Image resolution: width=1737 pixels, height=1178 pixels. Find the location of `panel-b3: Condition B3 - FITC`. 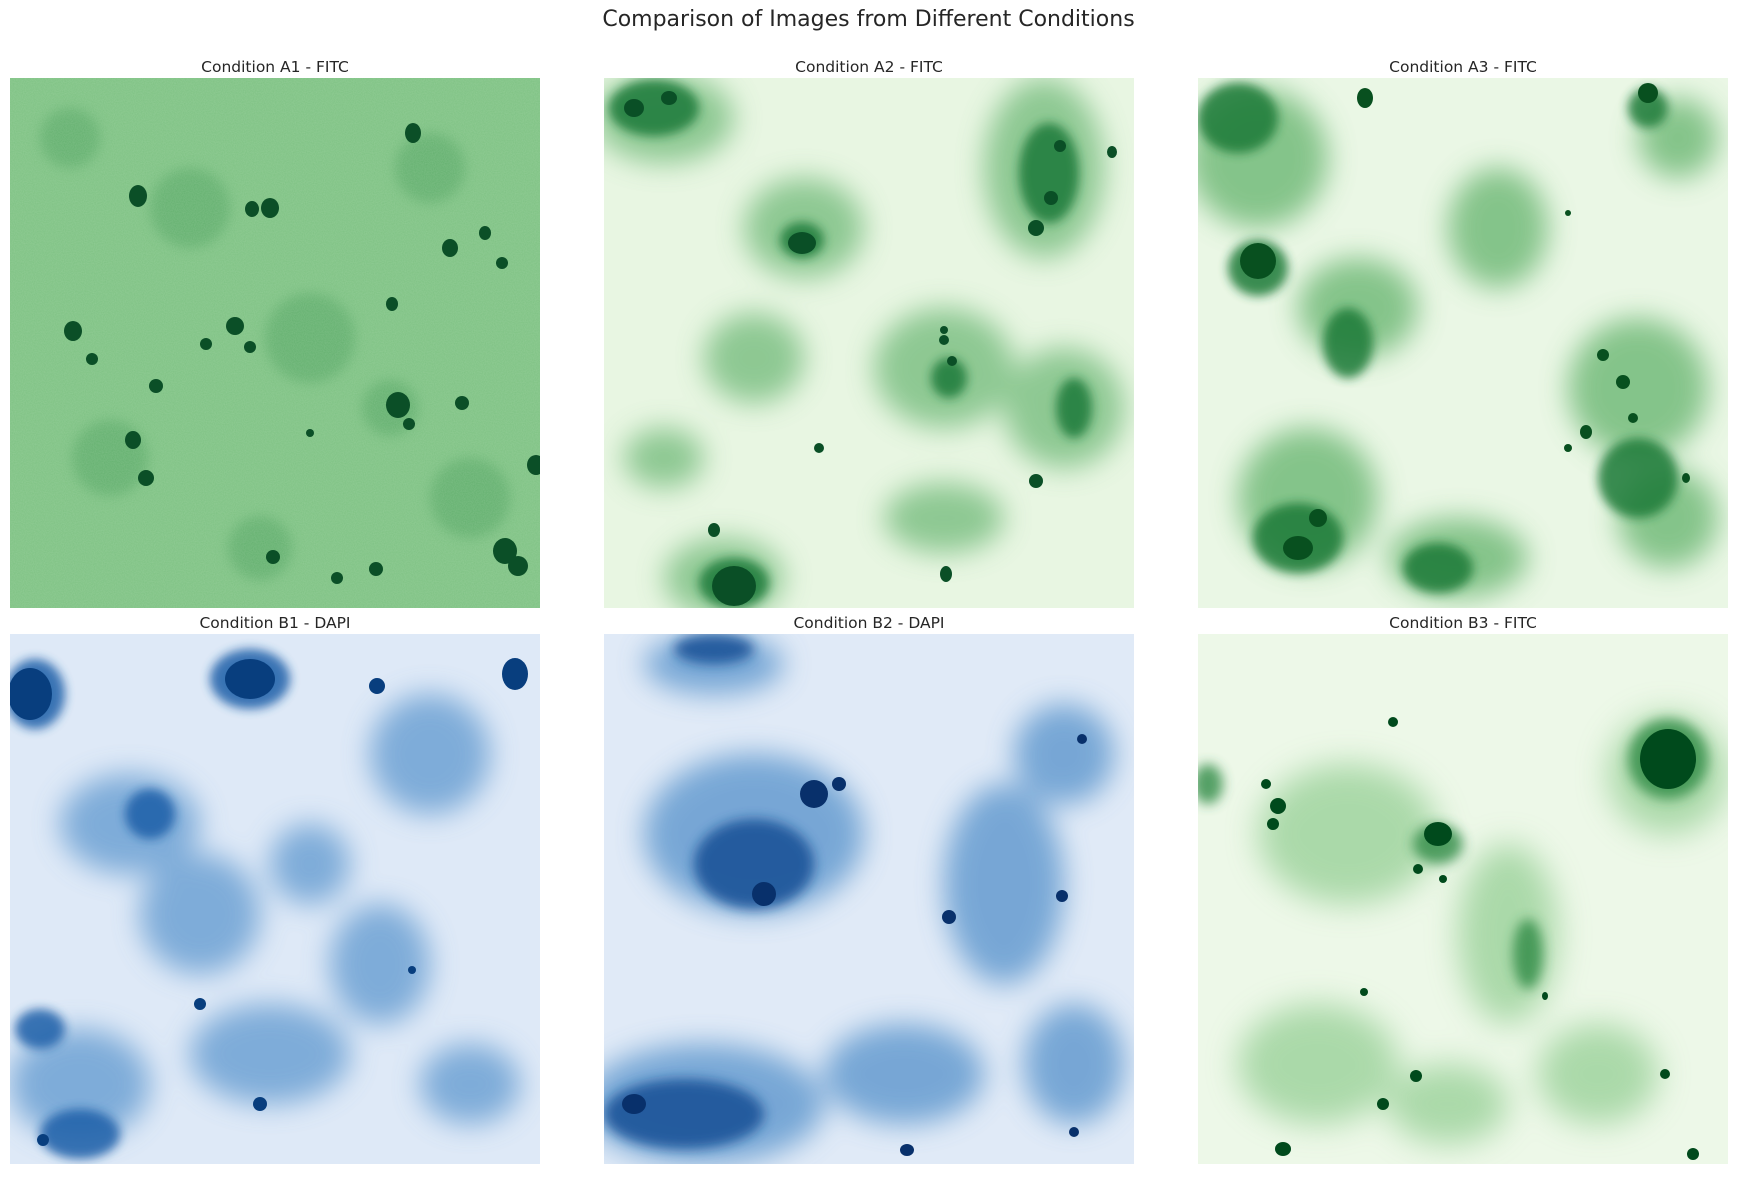

panel-b3: Condition B3 - FITC is located at coordinates (1463, 888).